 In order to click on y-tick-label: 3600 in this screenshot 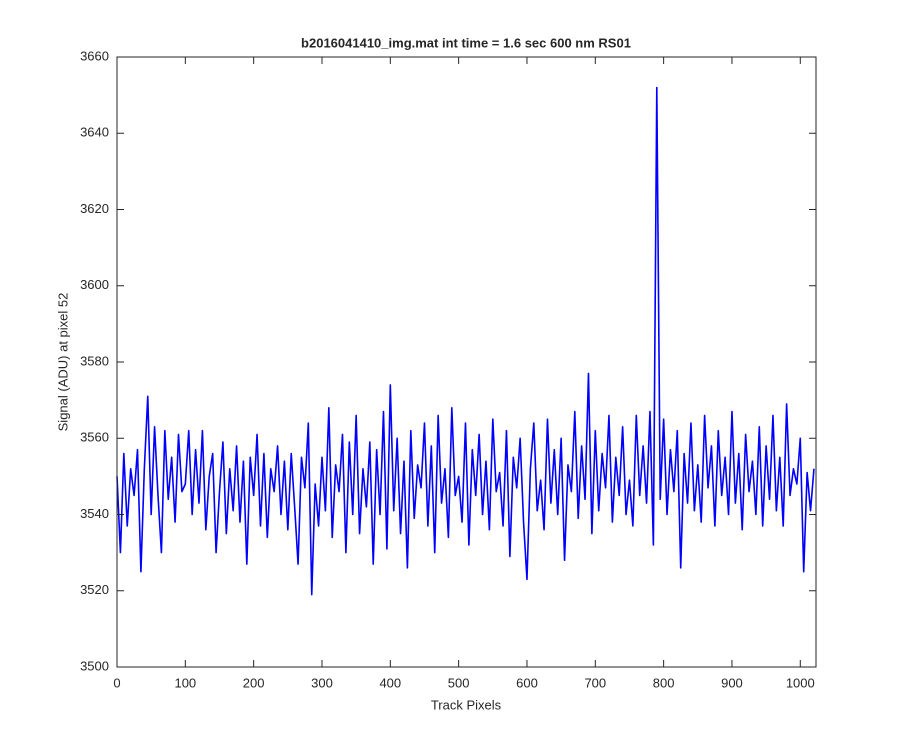, I will do `click(94, 284)`.